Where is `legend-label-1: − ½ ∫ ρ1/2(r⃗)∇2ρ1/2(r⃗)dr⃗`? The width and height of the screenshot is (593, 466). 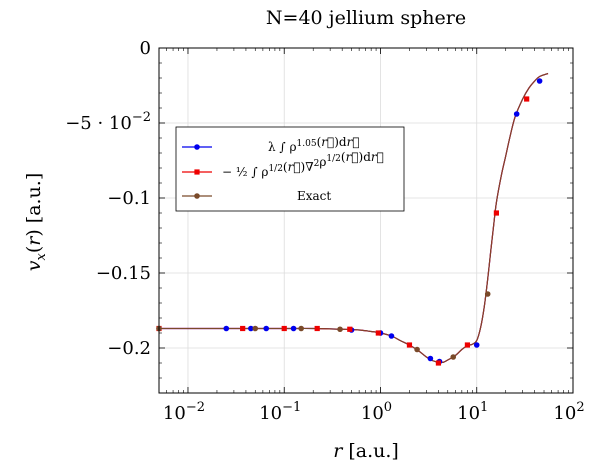 legend-label-1: − ½ ∫ ρ1/2(r⃗)∇2ρ1/2(r⃗)dr⃗ is located at coordinates (303, 164).